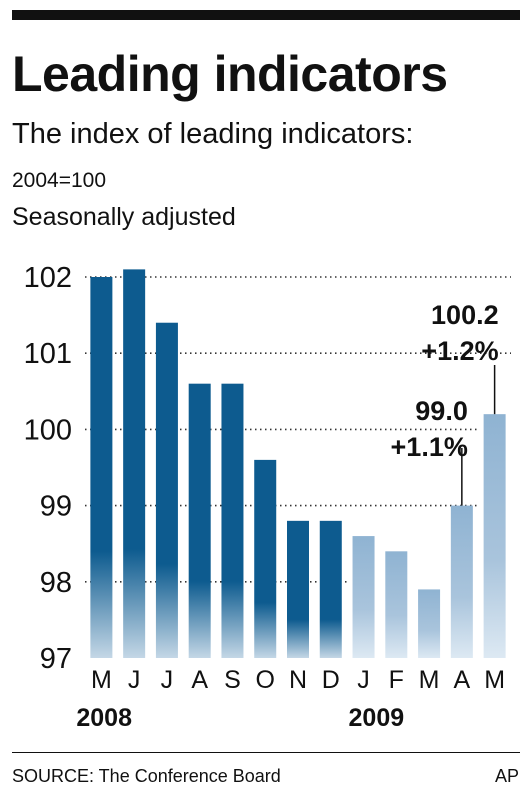 This screenshot has height=800, width=531. What do you see at coordinates (48, 430) in the screenshot?
I see `y-tick-label-100: 100` at bounding box center [48, 430].